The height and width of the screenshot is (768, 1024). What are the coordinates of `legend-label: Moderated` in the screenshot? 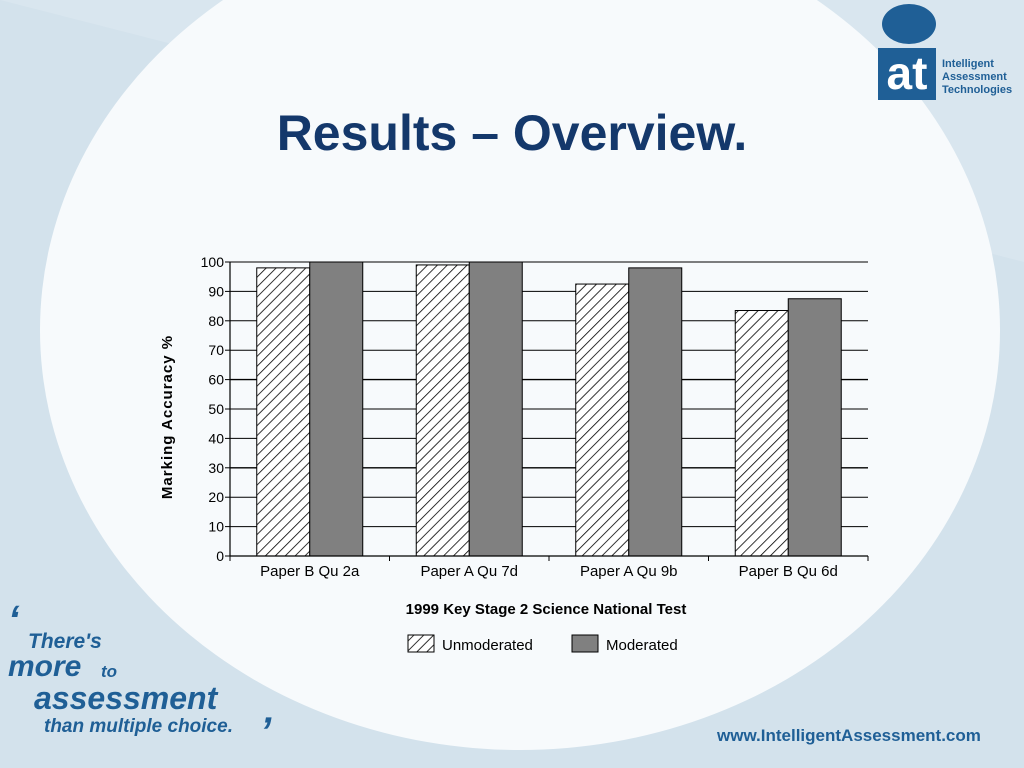 It's located at (642, 645).